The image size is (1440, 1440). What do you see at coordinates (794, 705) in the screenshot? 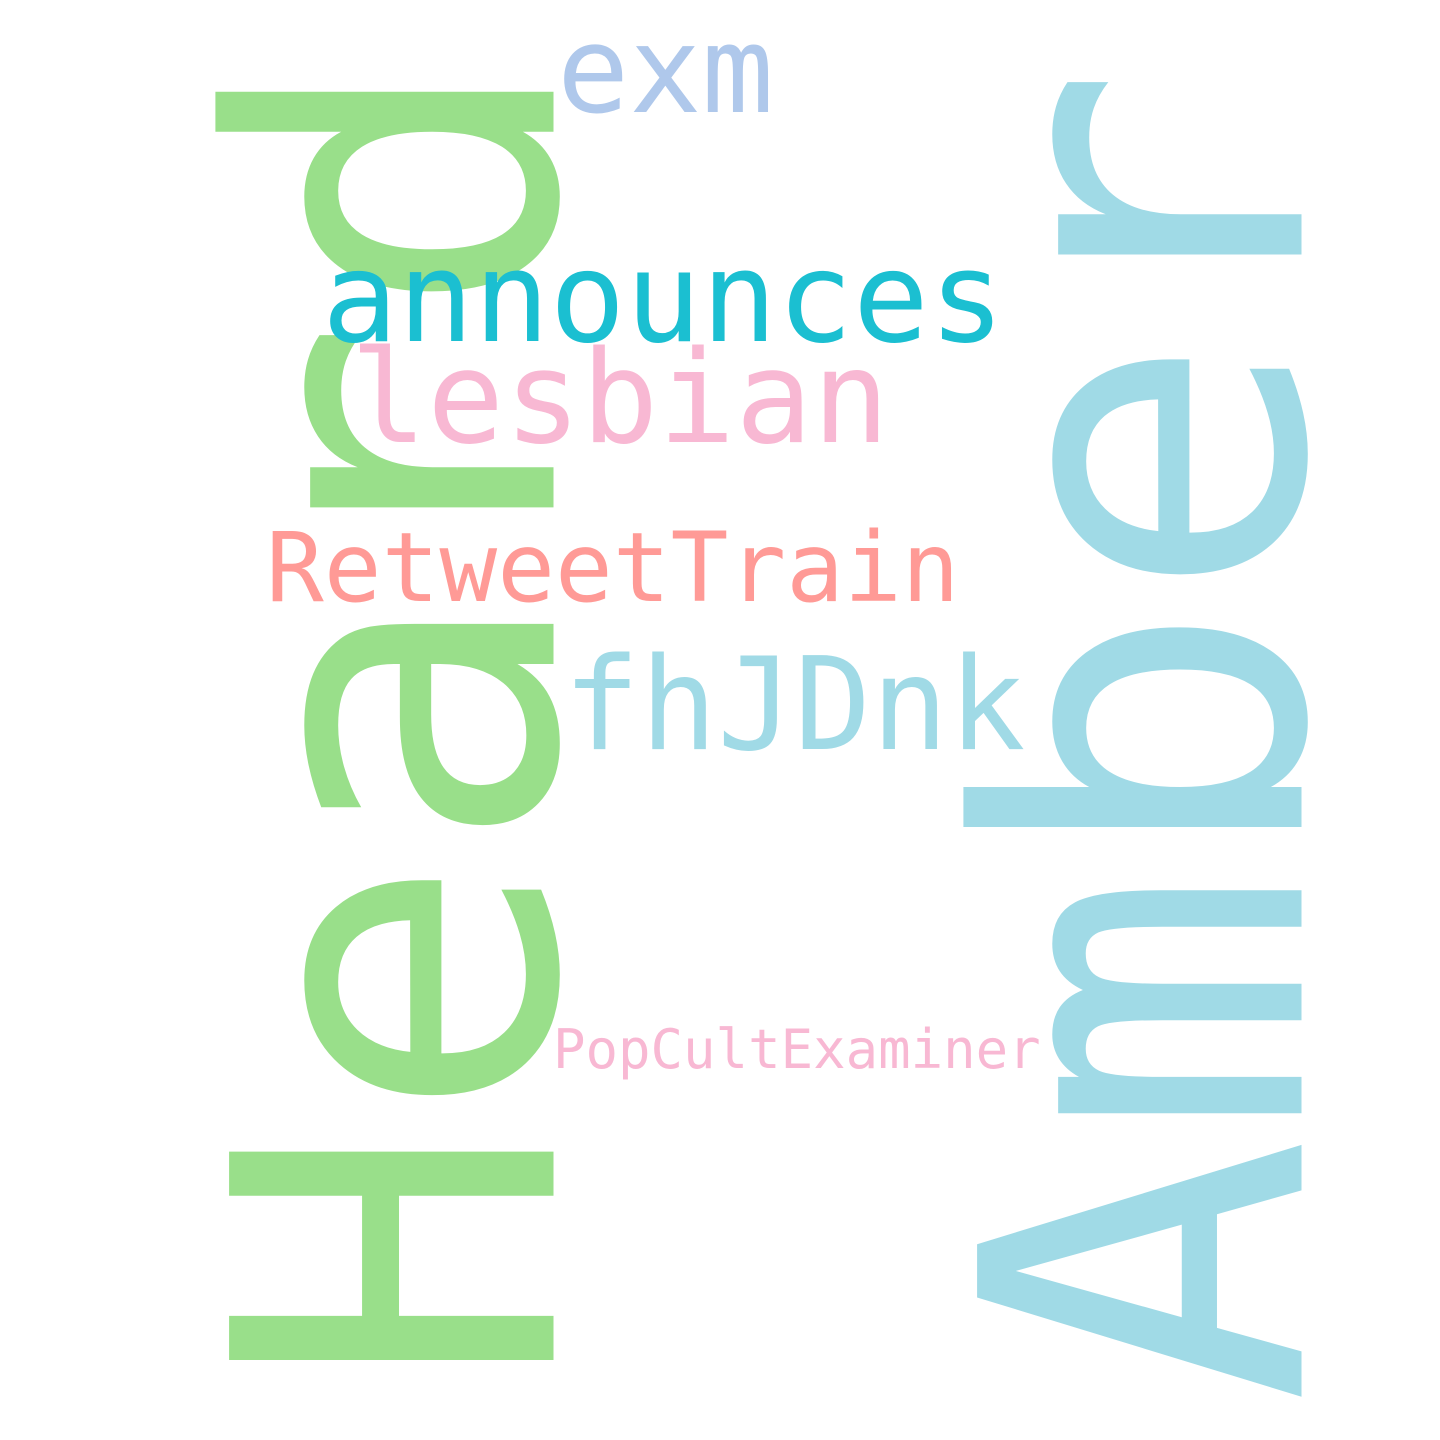
I see `word-fhjdnk: fhJDnk` at bounding box center [794, 705].